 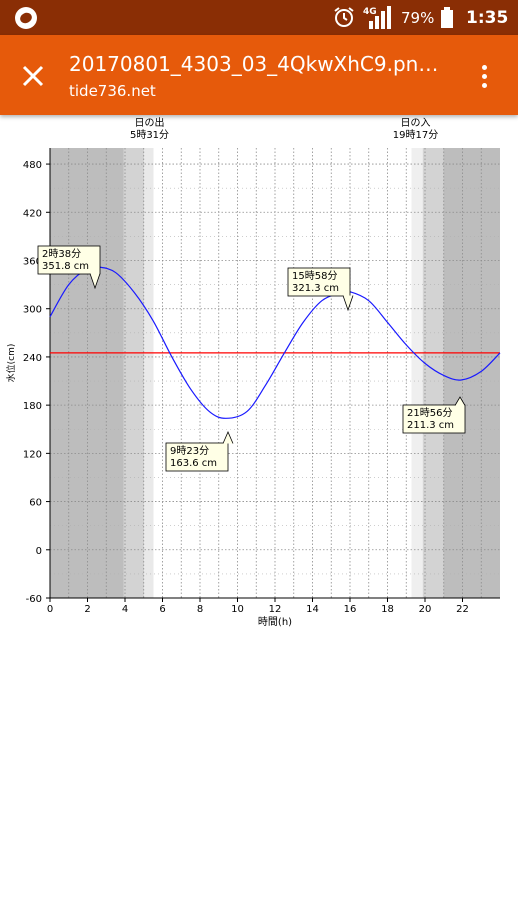 What do you see at coordinates (26, 18) in the screenshot?
I see `app-logo-icon` at bounding box center [26, 18].